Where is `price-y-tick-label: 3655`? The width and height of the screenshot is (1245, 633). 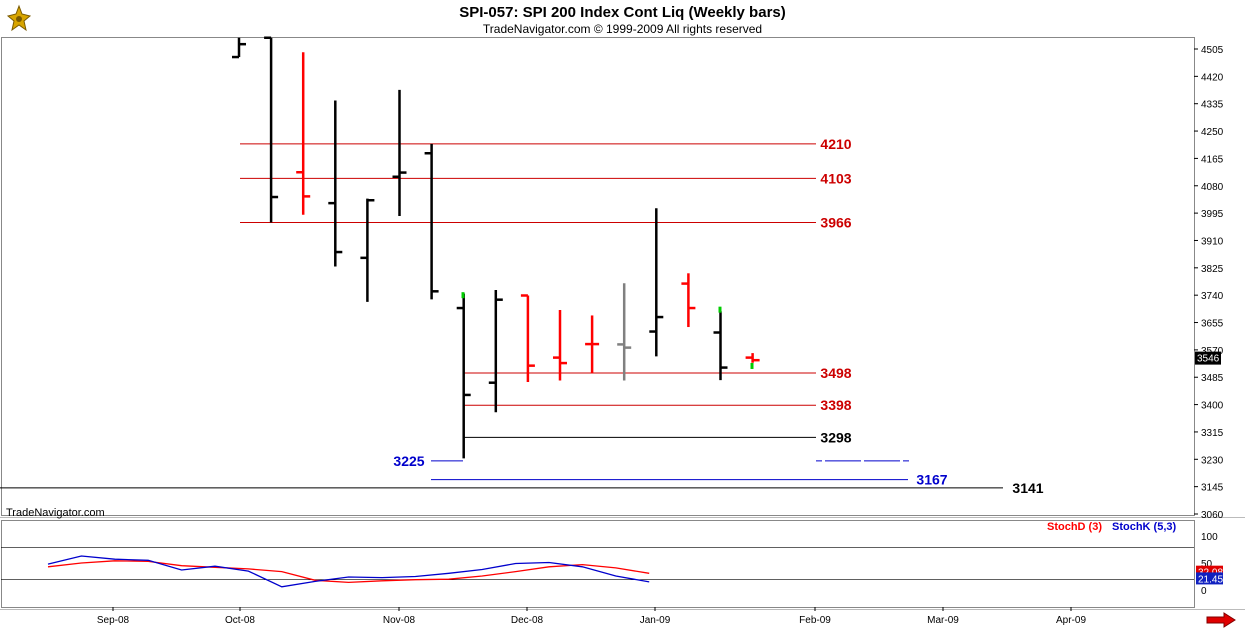
price-y-tick-label: 3655 is located at coordinates (1212, 324).